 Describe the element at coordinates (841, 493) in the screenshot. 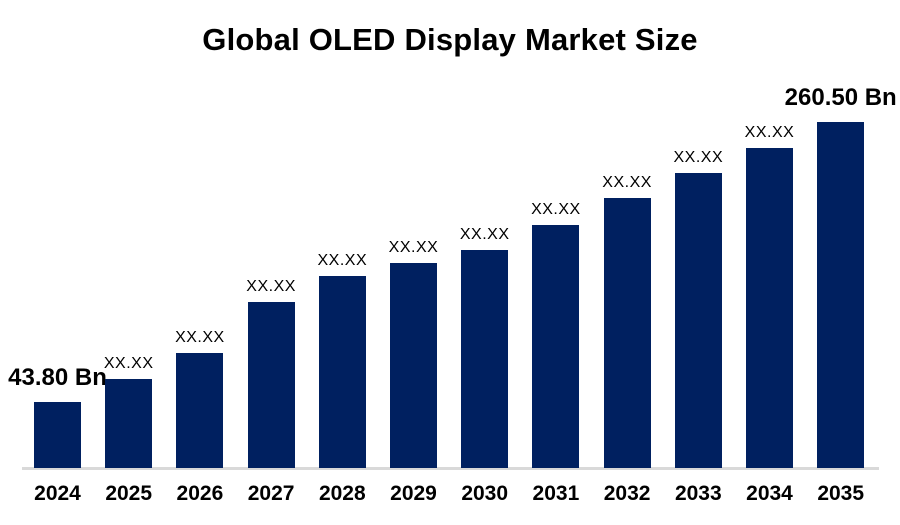

I see `x-tick-label-2035: 2035` at that location.